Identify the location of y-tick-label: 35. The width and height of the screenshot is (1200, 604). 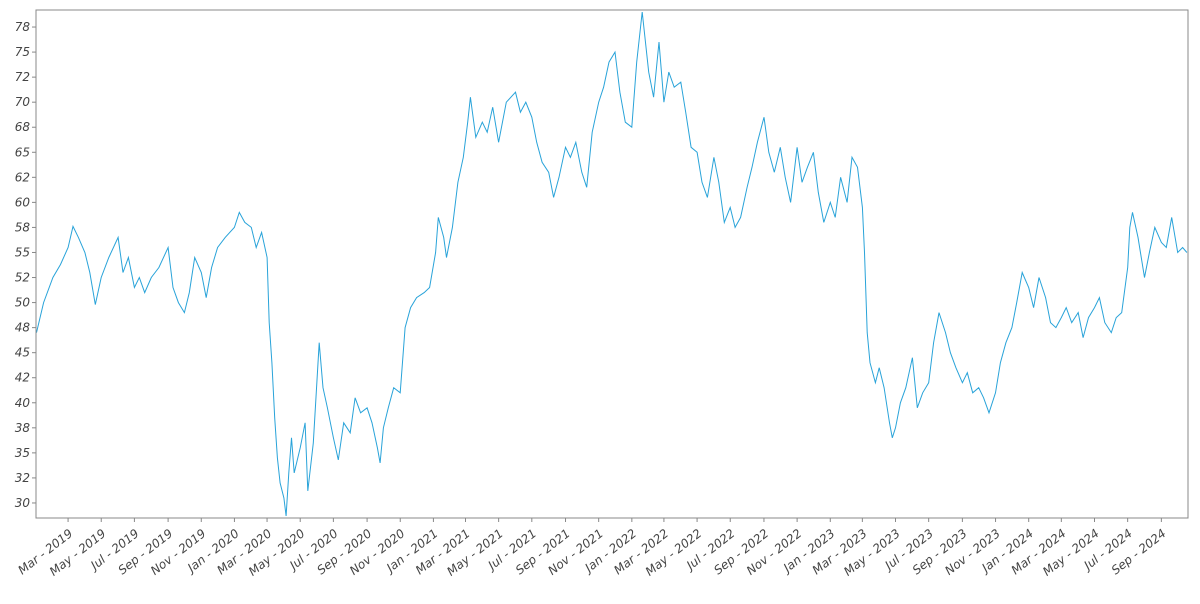
(22, 453).